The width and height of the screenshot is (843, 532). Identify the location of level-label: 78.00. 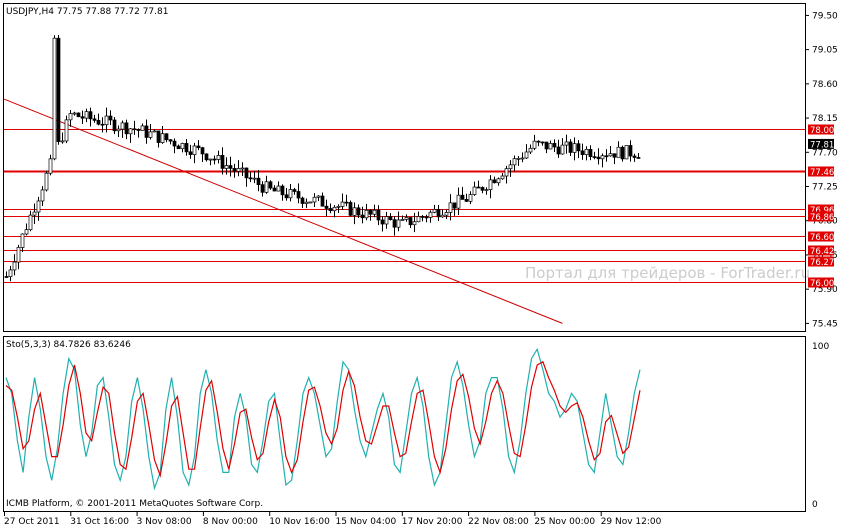
(822, 131).